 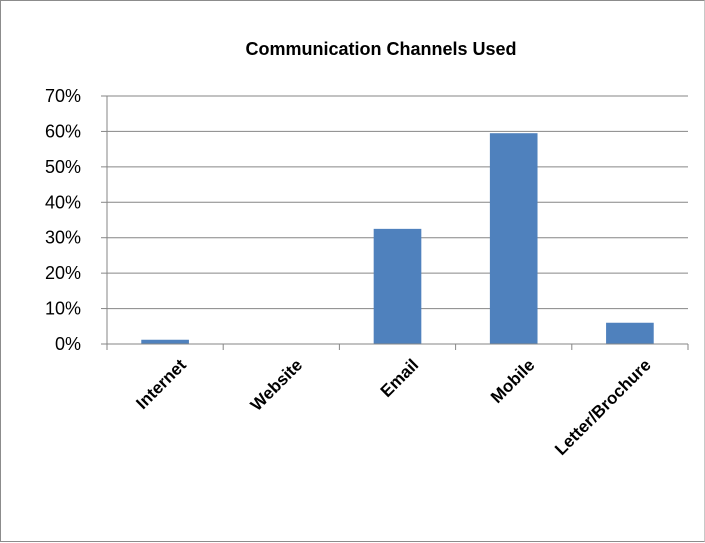 I want to click on y-tick-label: 50%, so click(x=63, y=167).